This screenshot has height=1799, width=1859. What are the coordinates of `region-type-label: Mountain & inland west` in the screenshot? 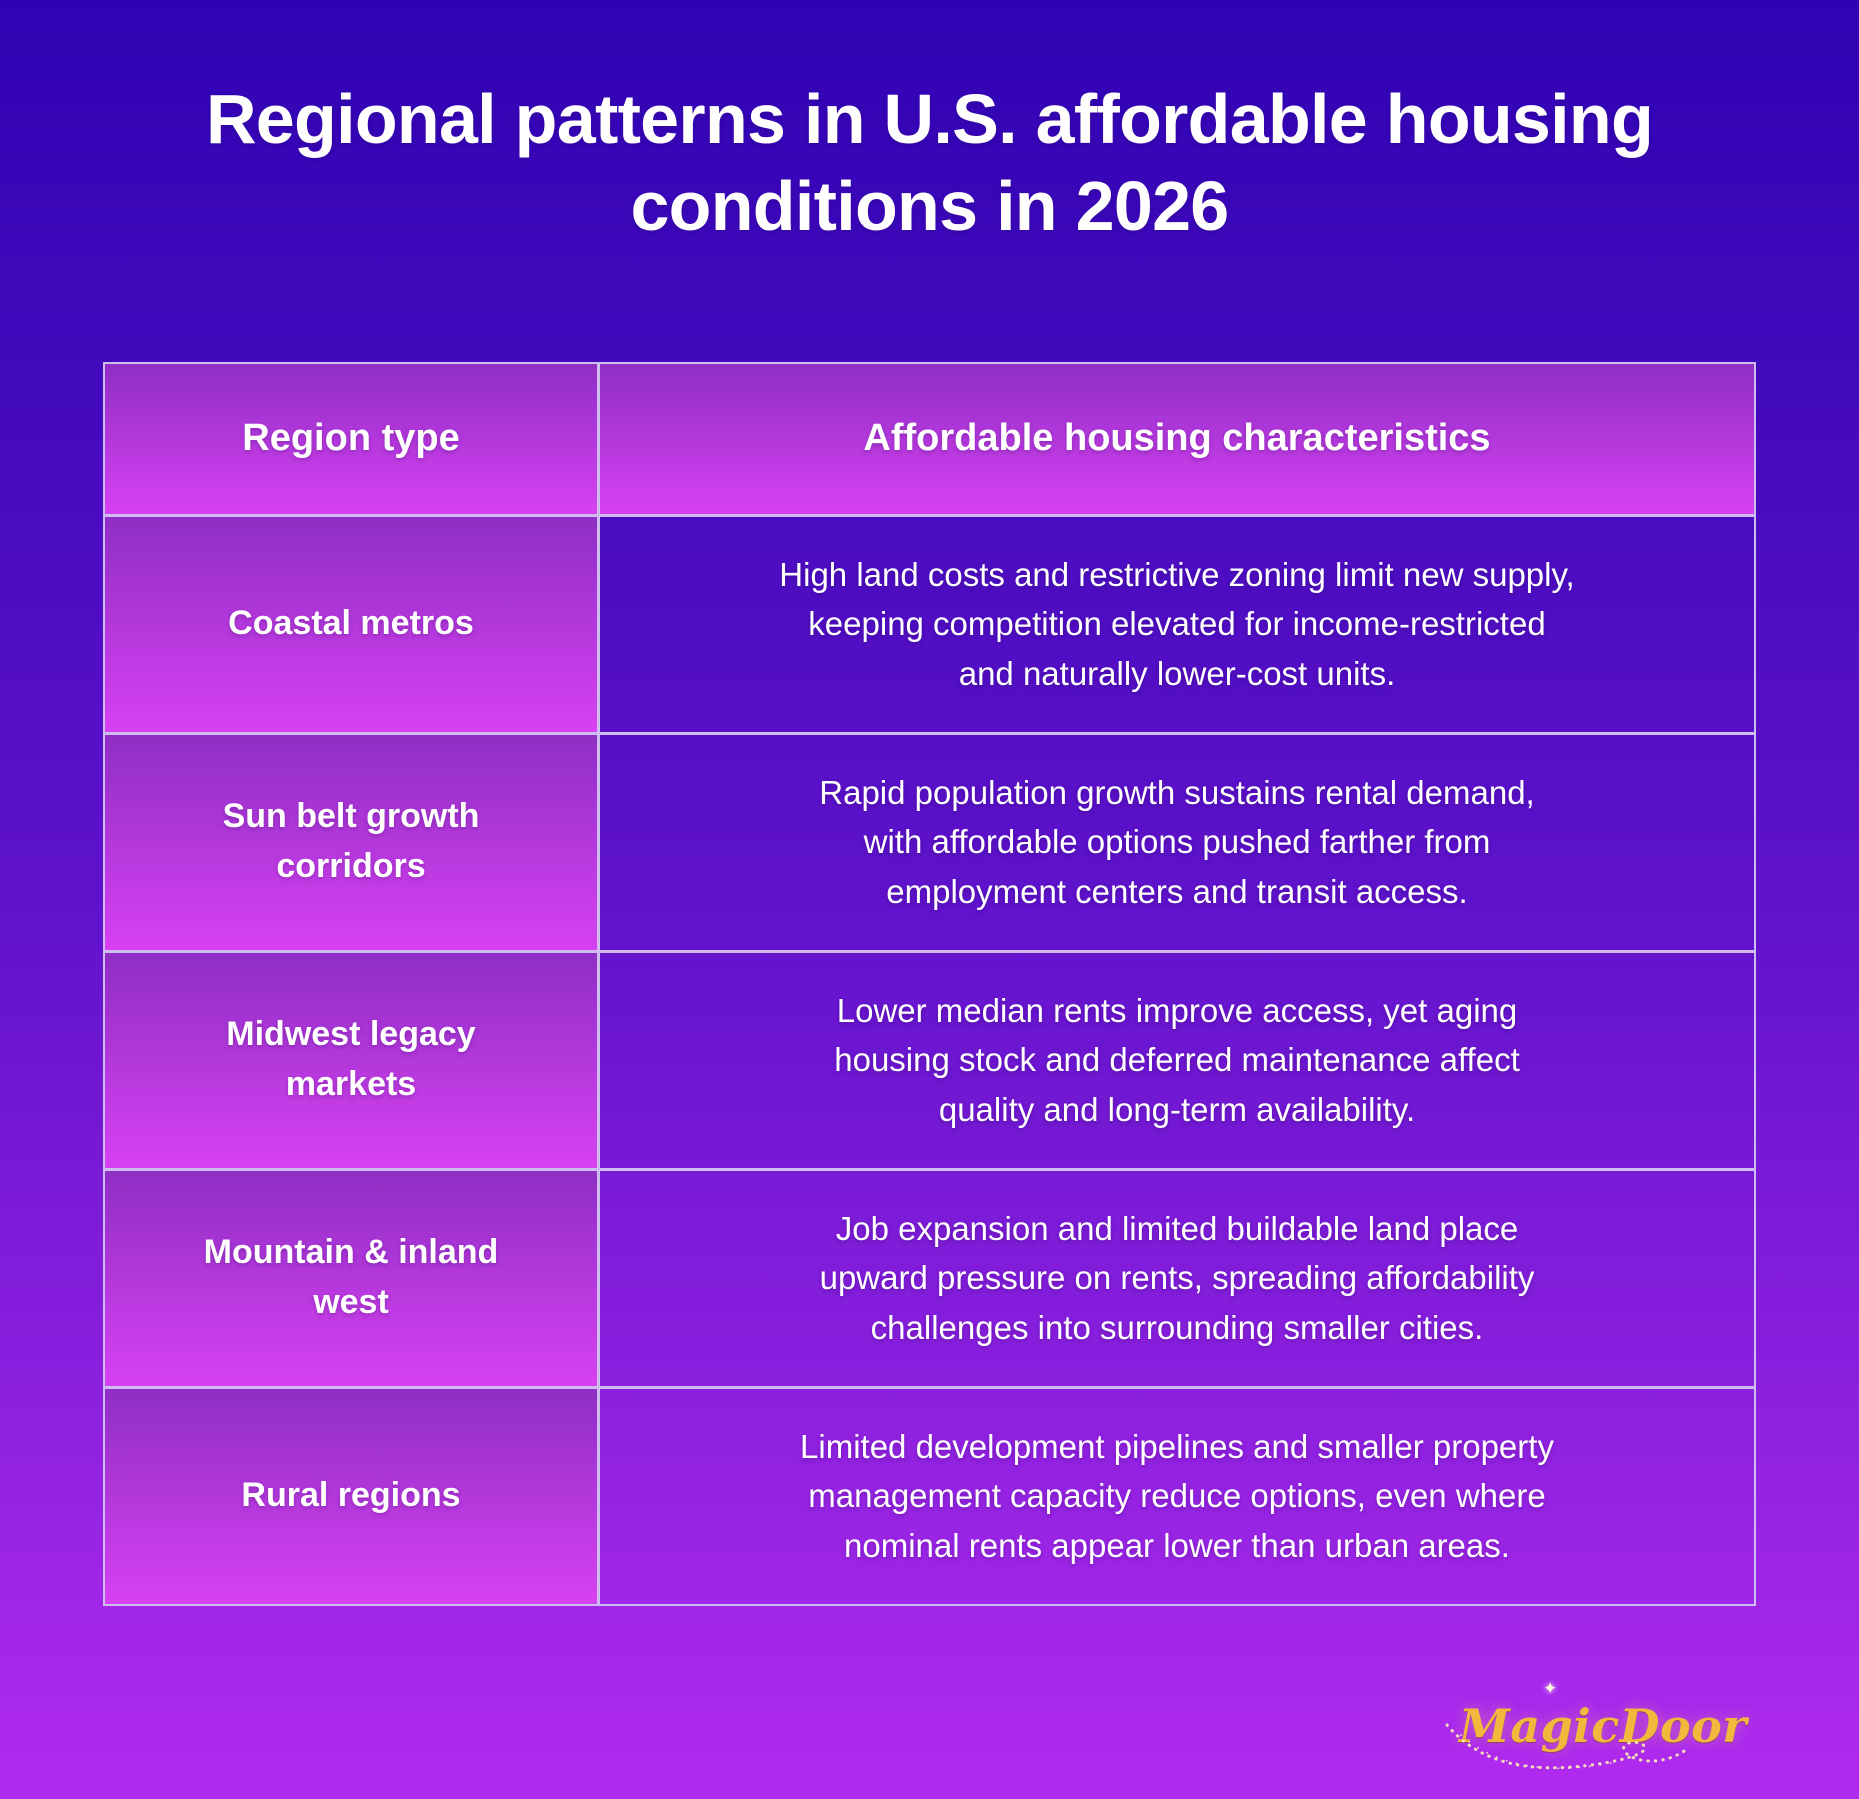 It's located at (351, 1277).